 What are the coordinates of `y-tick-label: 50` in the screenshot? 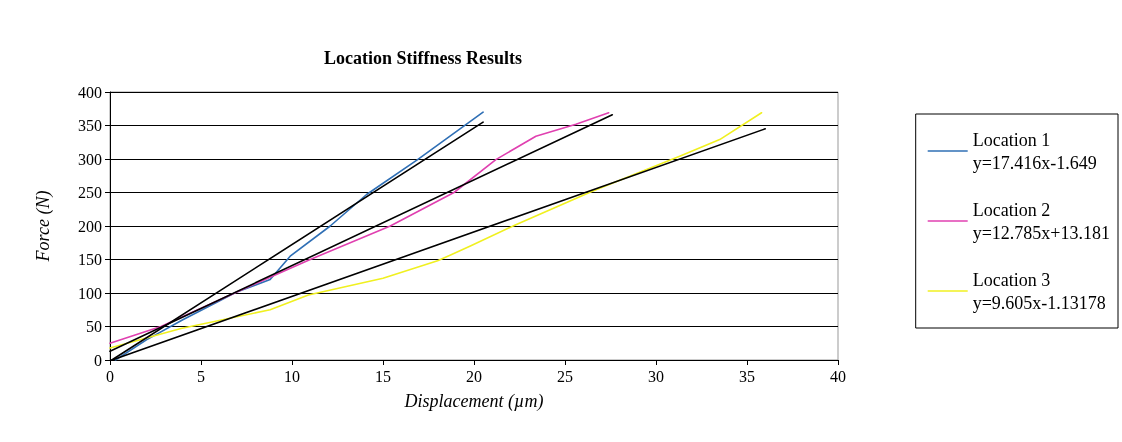 It's located at (94, 326).